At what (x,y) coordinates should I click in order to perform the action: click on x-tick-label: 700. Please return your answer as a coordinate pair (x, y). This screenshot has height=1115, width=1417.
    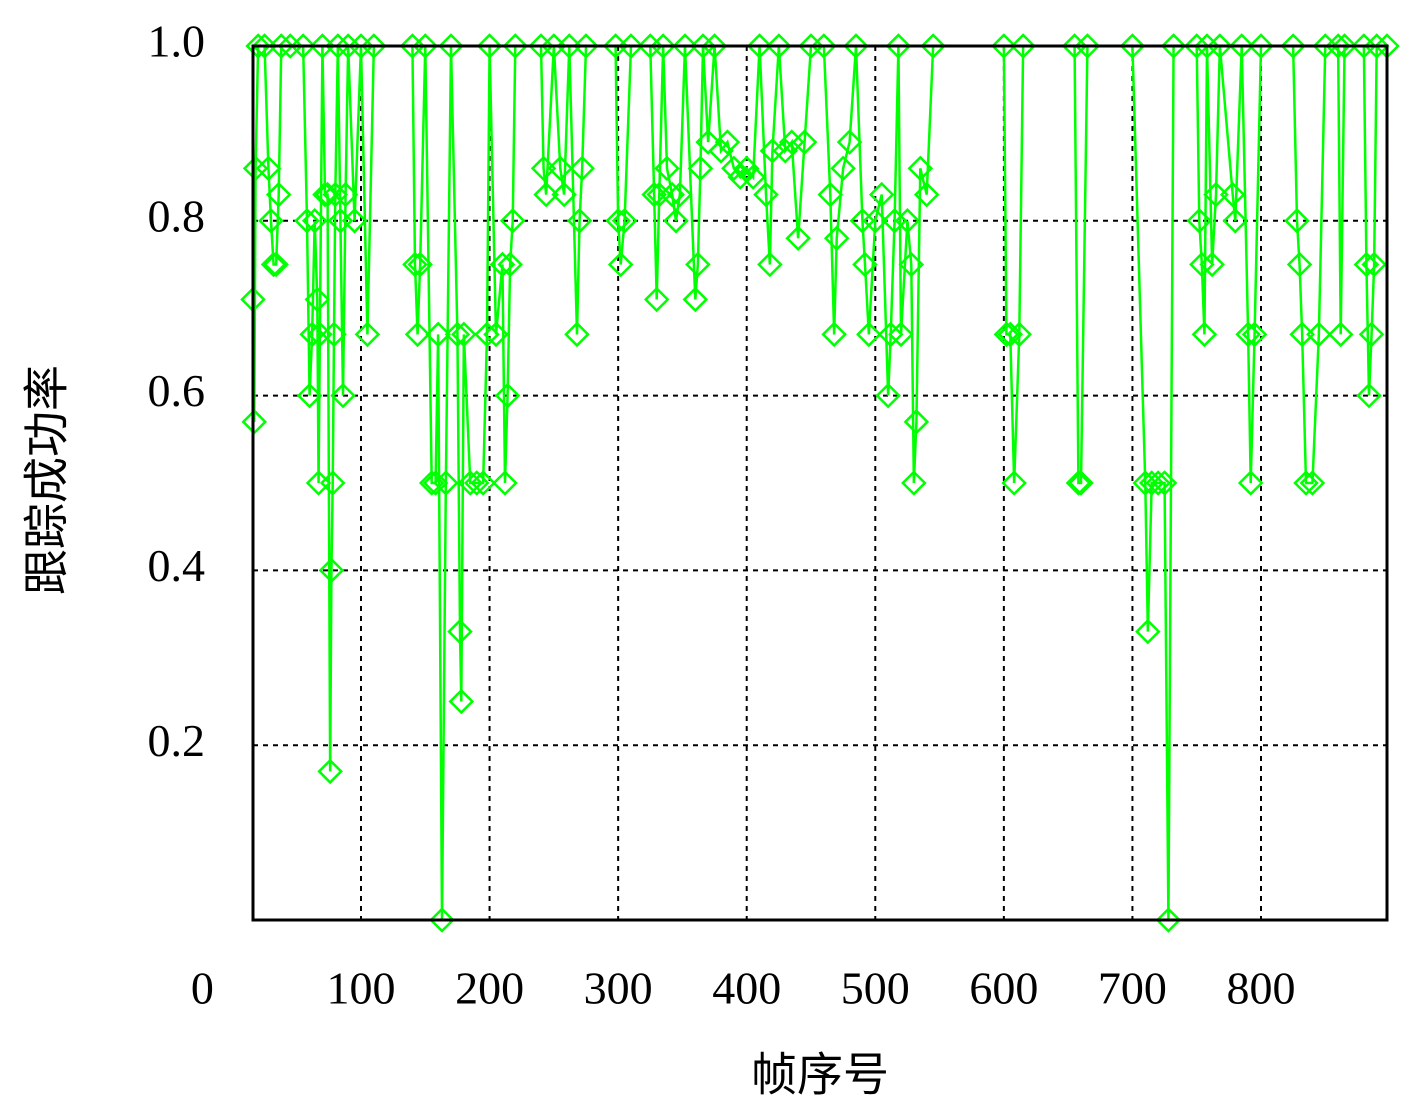
    Looking at the image, I should click on (1132, 988).